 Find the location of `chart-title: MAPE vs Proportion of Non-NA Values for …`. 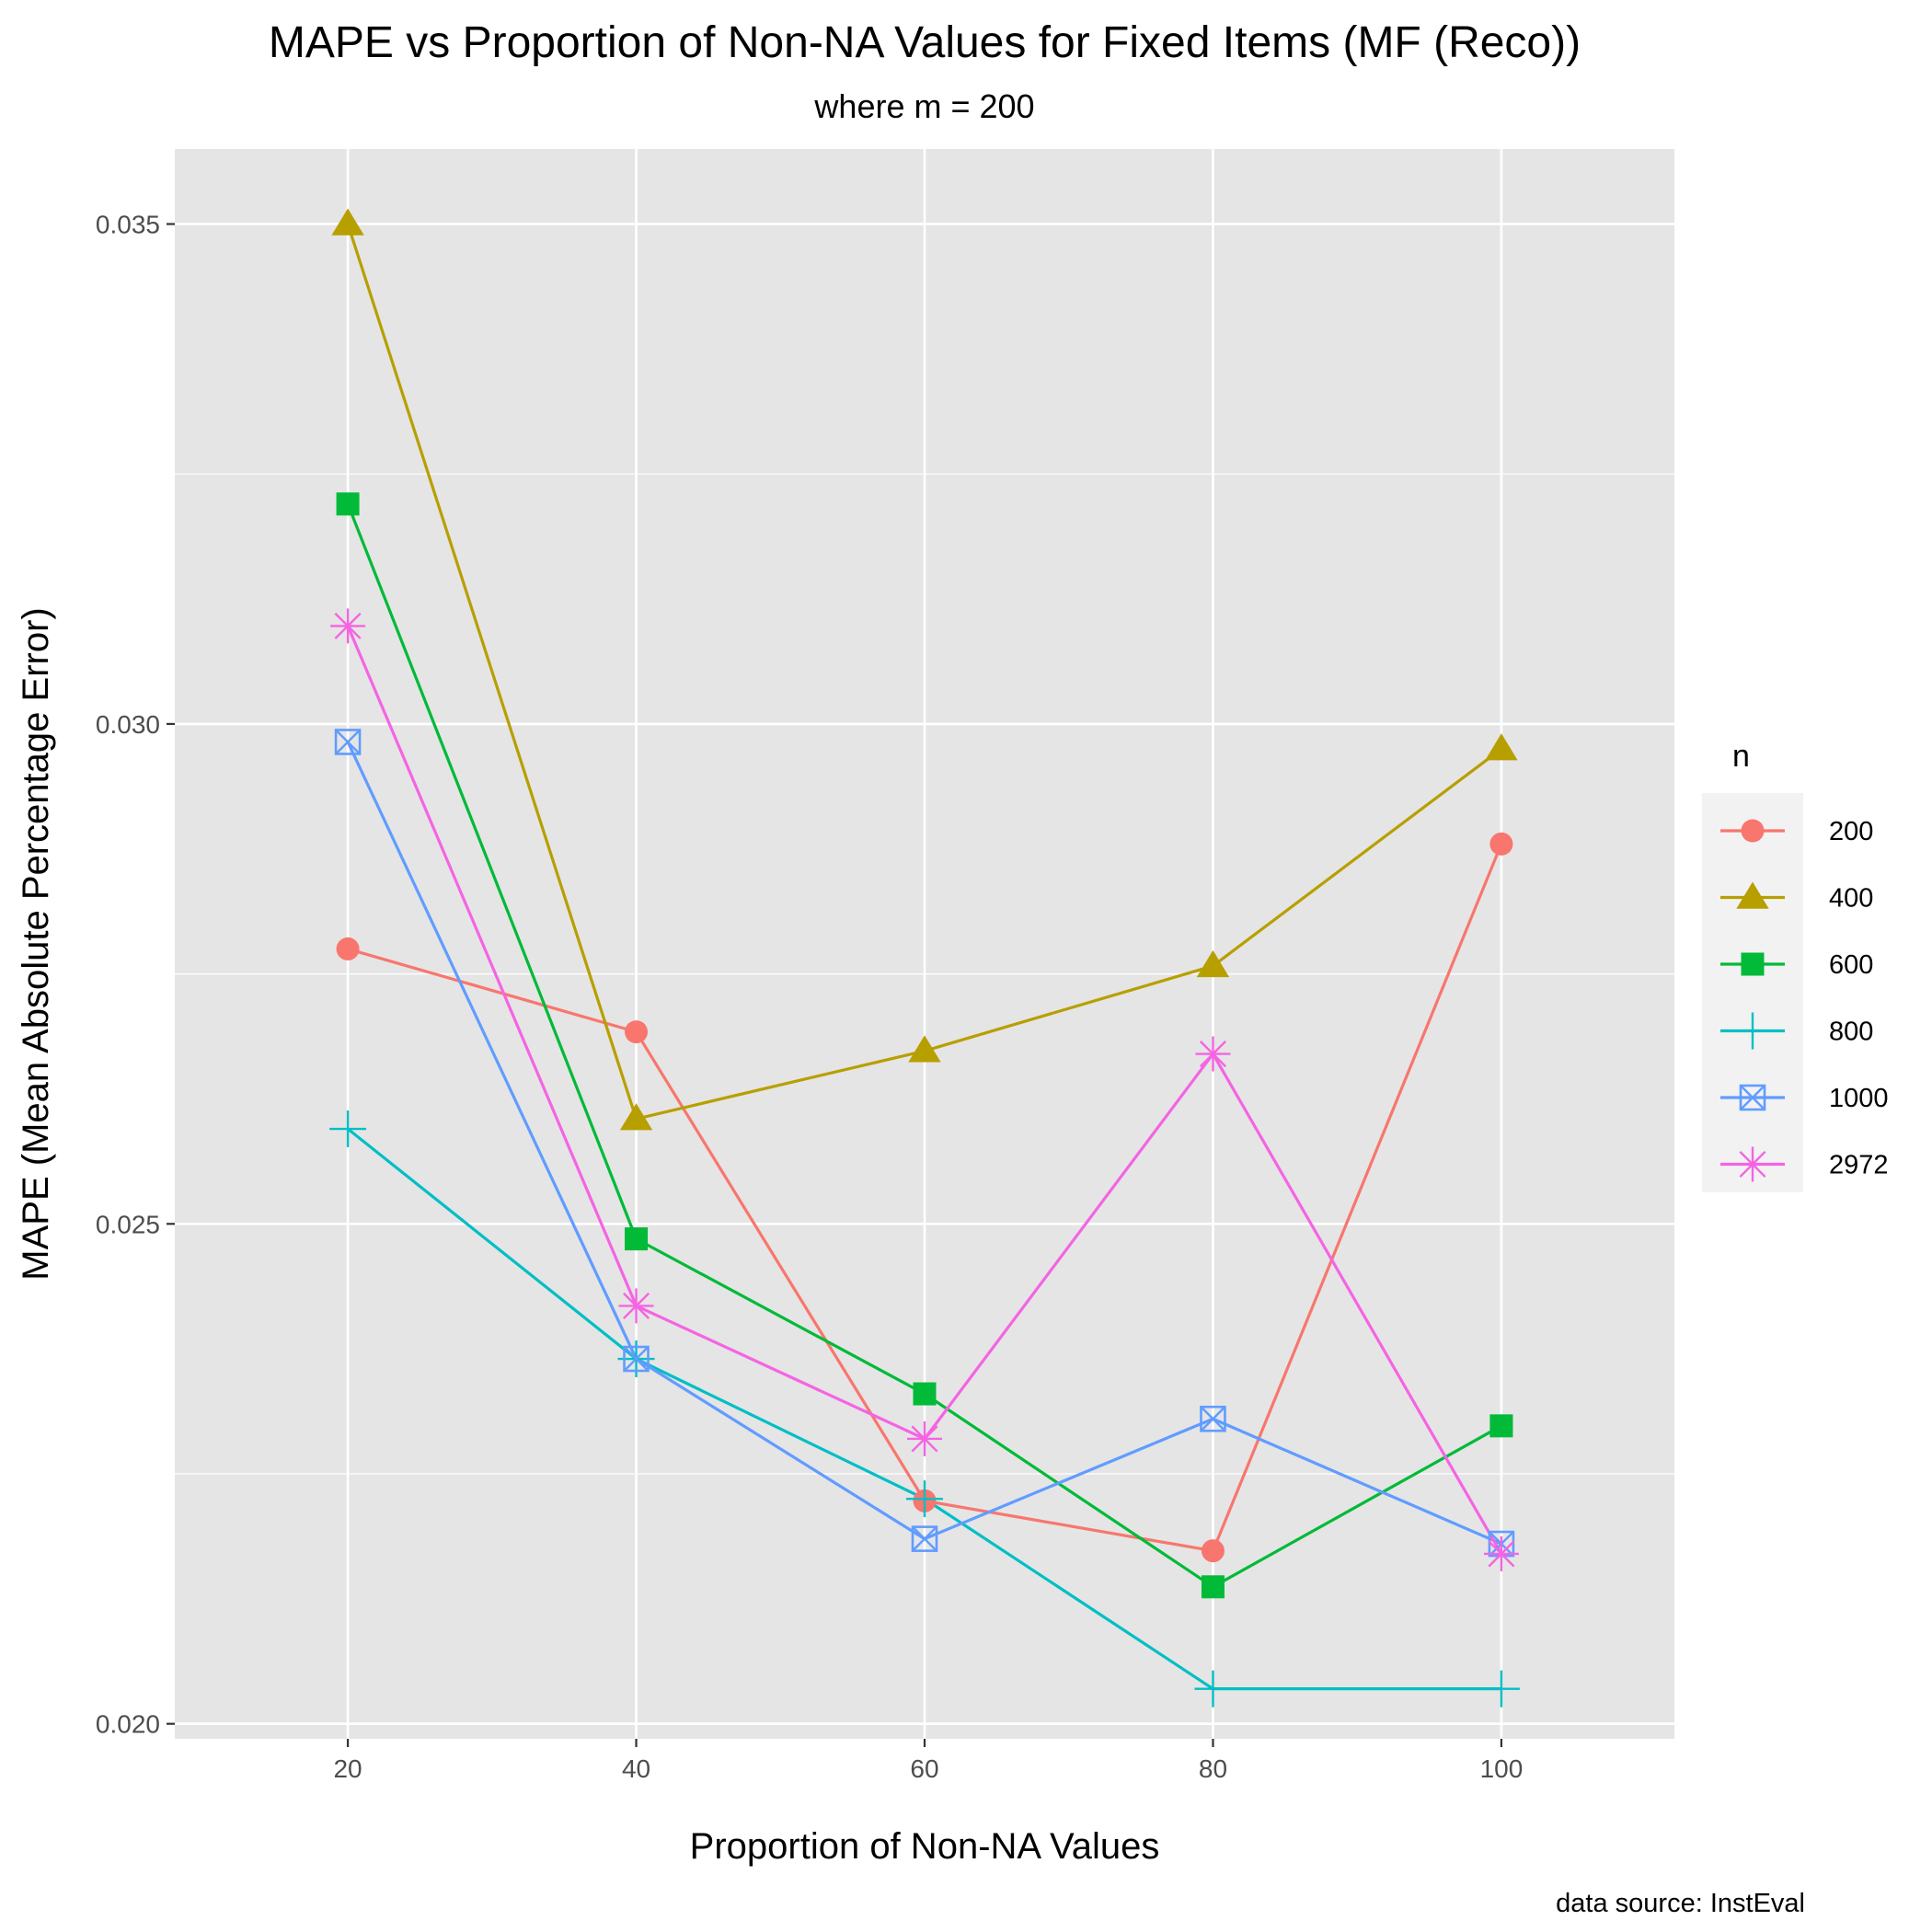

chart-title: MAPE vs Proportion of Non-NA Values for … is located at coordinates (925, 42).